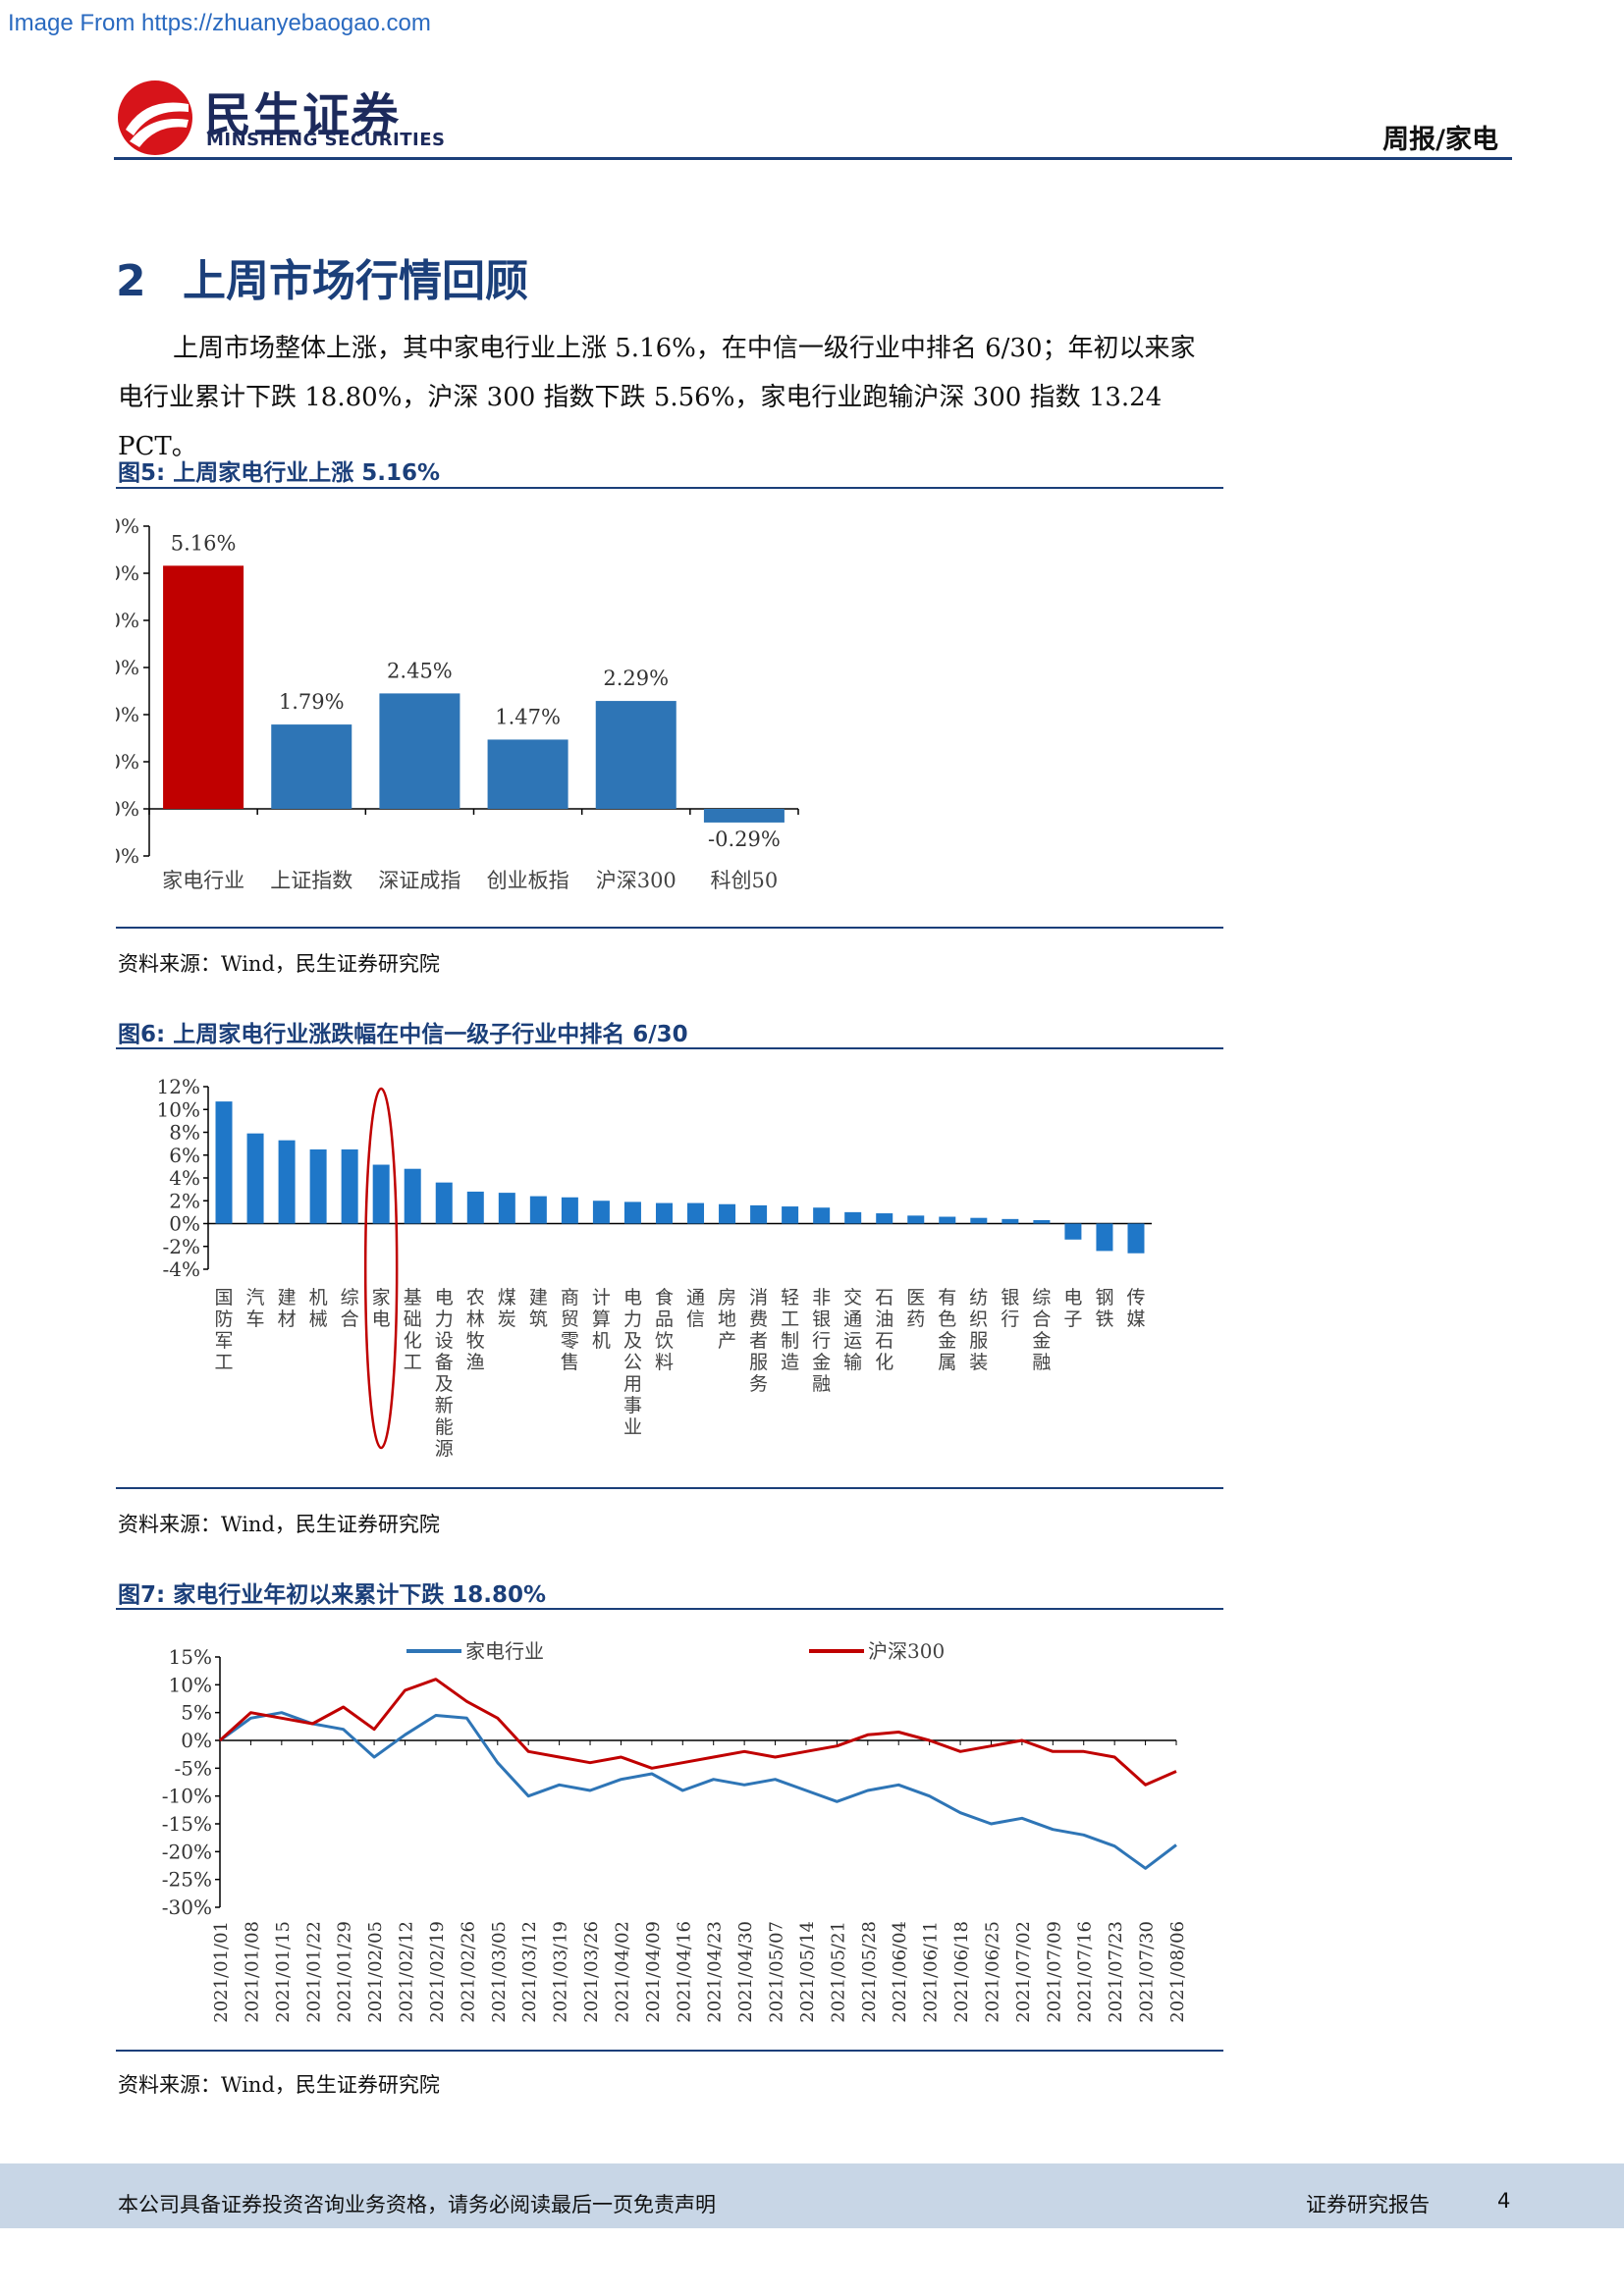 This screenshot has width=1624, height=2296. I want to click on legend-label: 沪深300, so click(906, 1651).